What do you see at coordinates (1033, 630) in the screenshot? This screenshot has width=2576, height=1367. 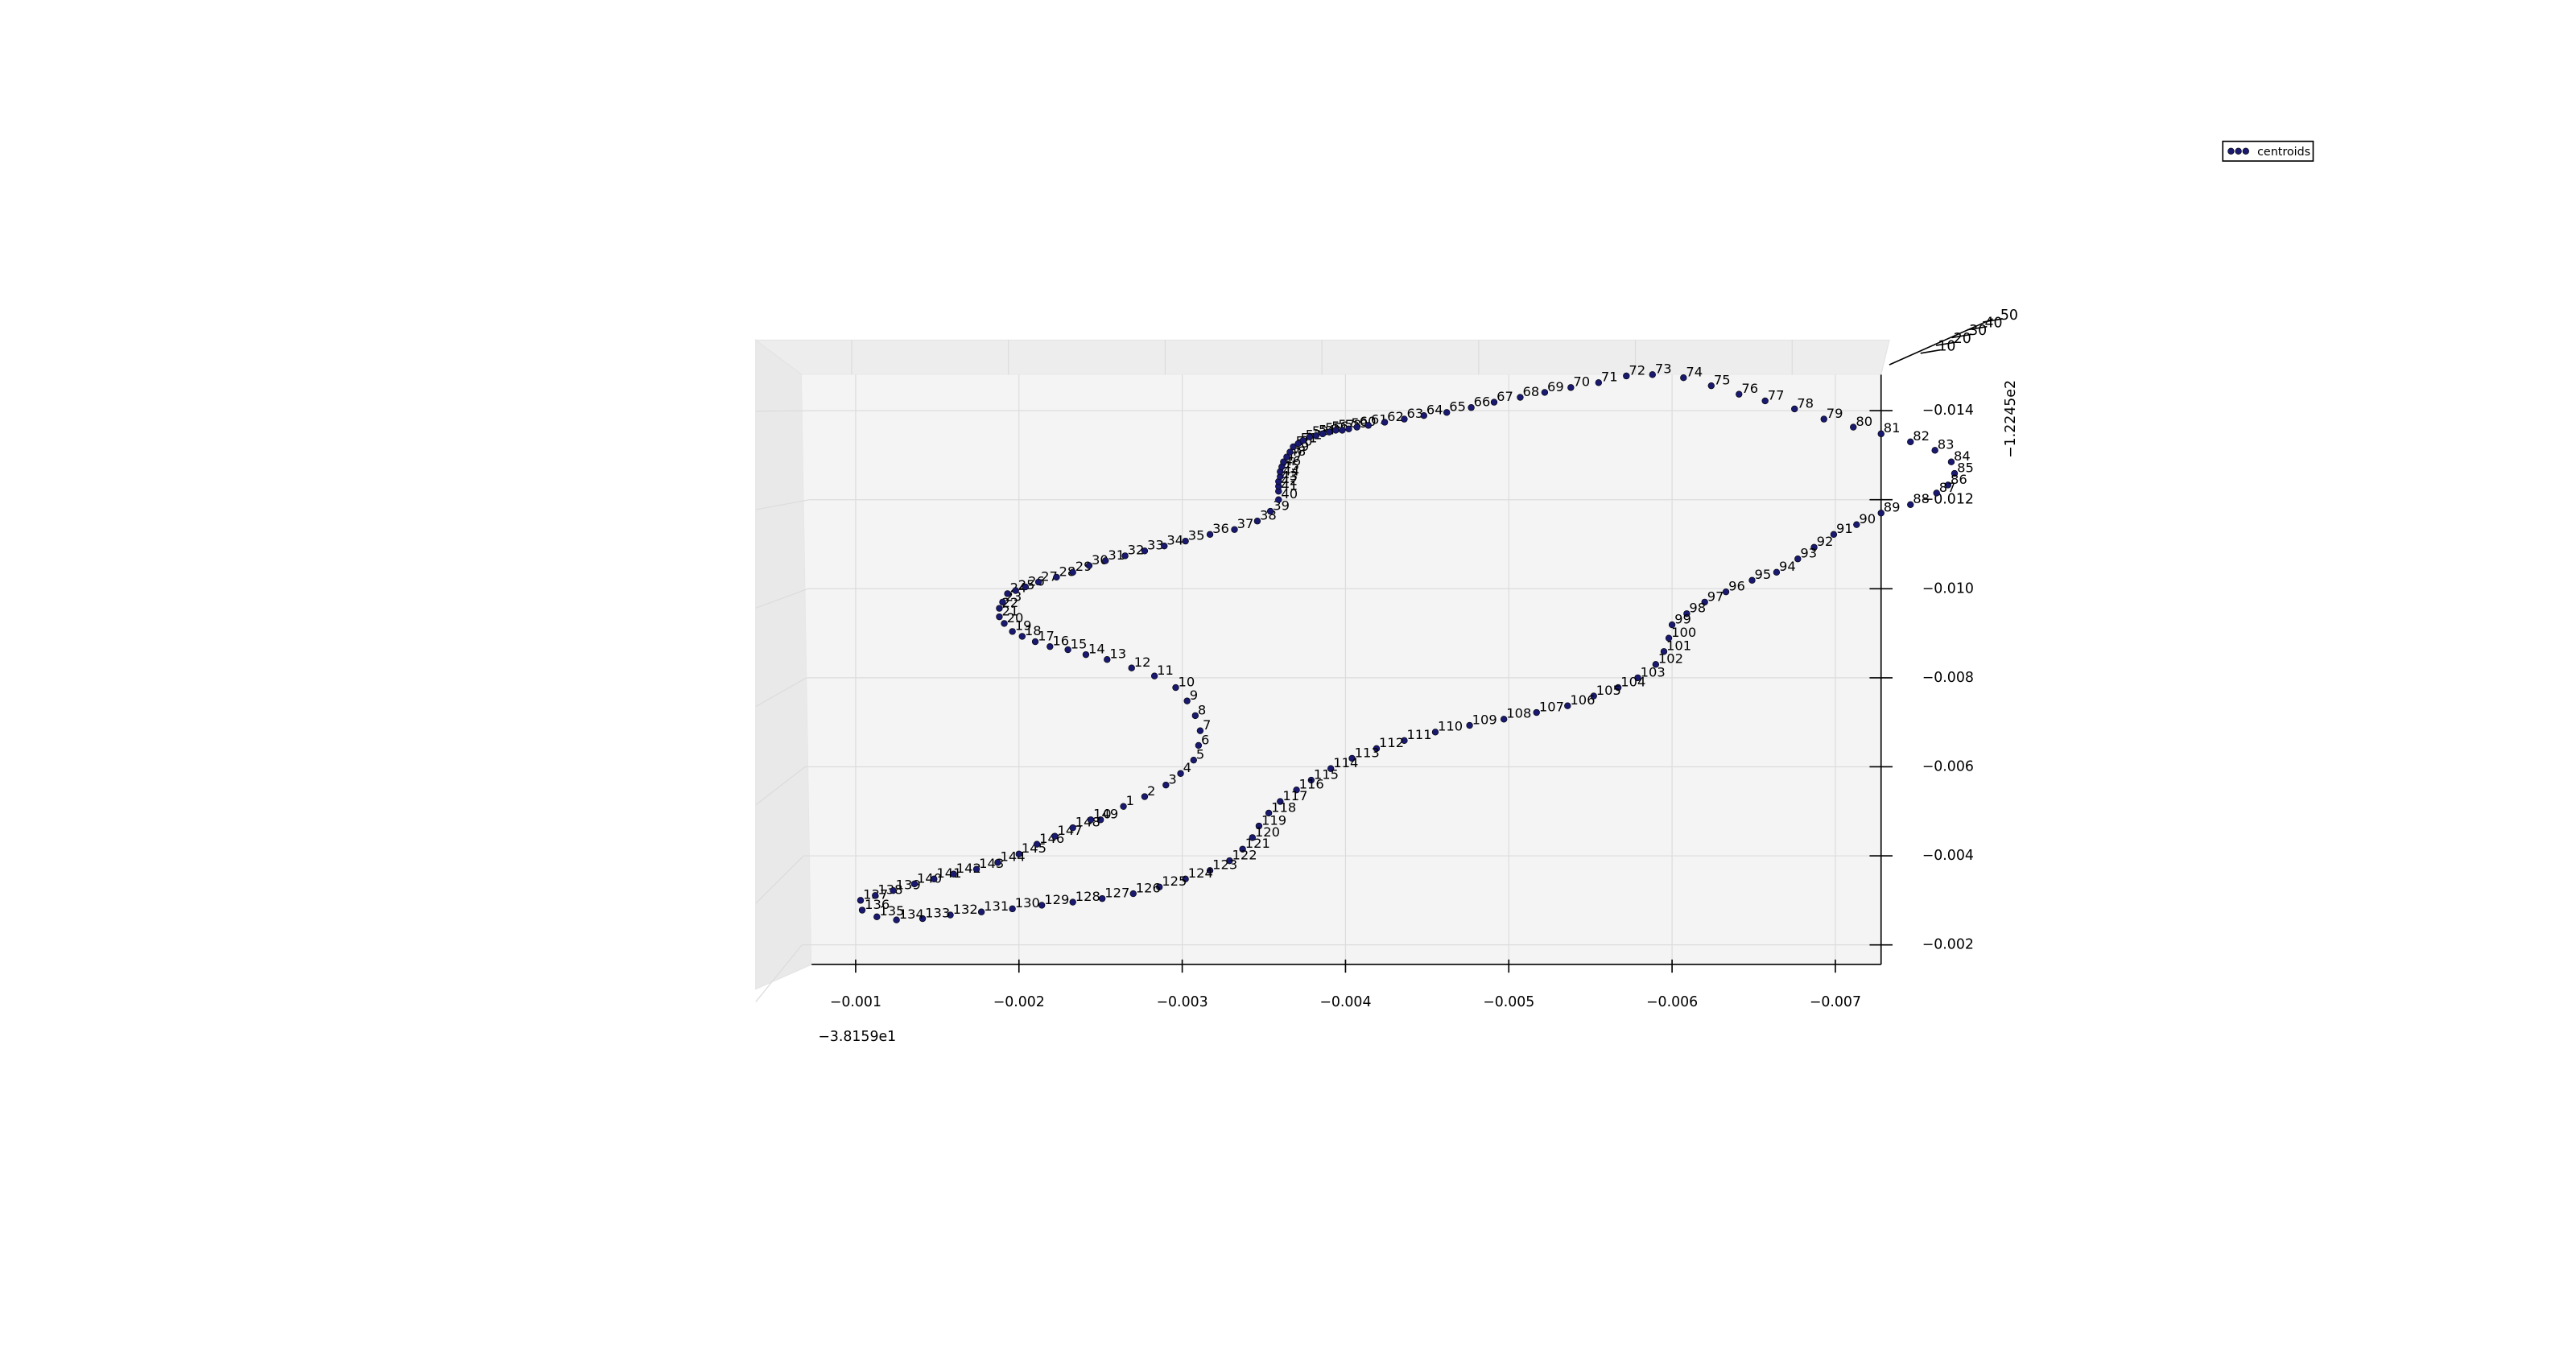 I see `point-label: 18` at bounding box center [1033, 630].